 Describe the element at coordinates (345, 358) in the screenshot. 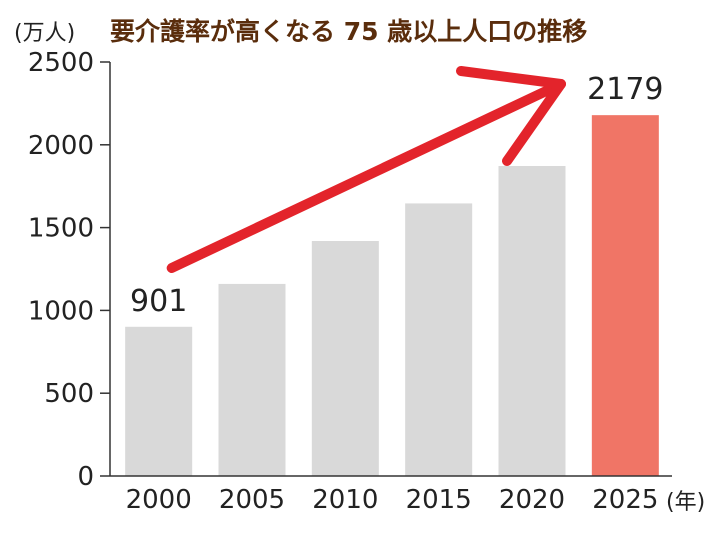

I see `bar-2010` at that location.